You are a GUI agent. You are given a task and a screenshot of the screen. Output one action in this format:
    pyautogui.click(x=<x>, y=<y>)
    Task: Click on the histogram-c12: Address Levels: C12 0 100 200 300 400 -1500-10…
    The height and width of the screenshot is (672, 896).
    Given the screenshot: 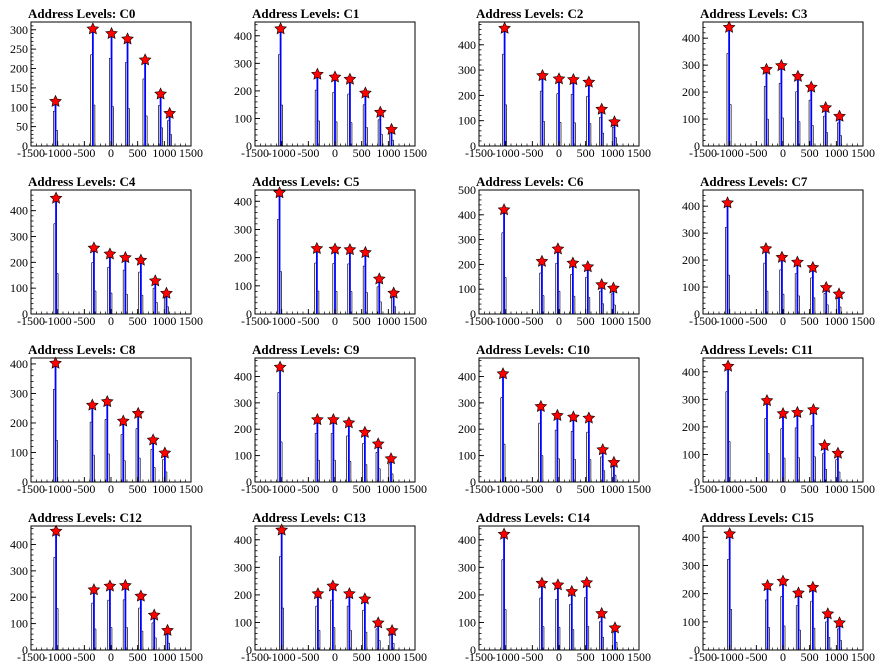 What is the action you would take?
    pyautogui.click(x=106, y=587)
    